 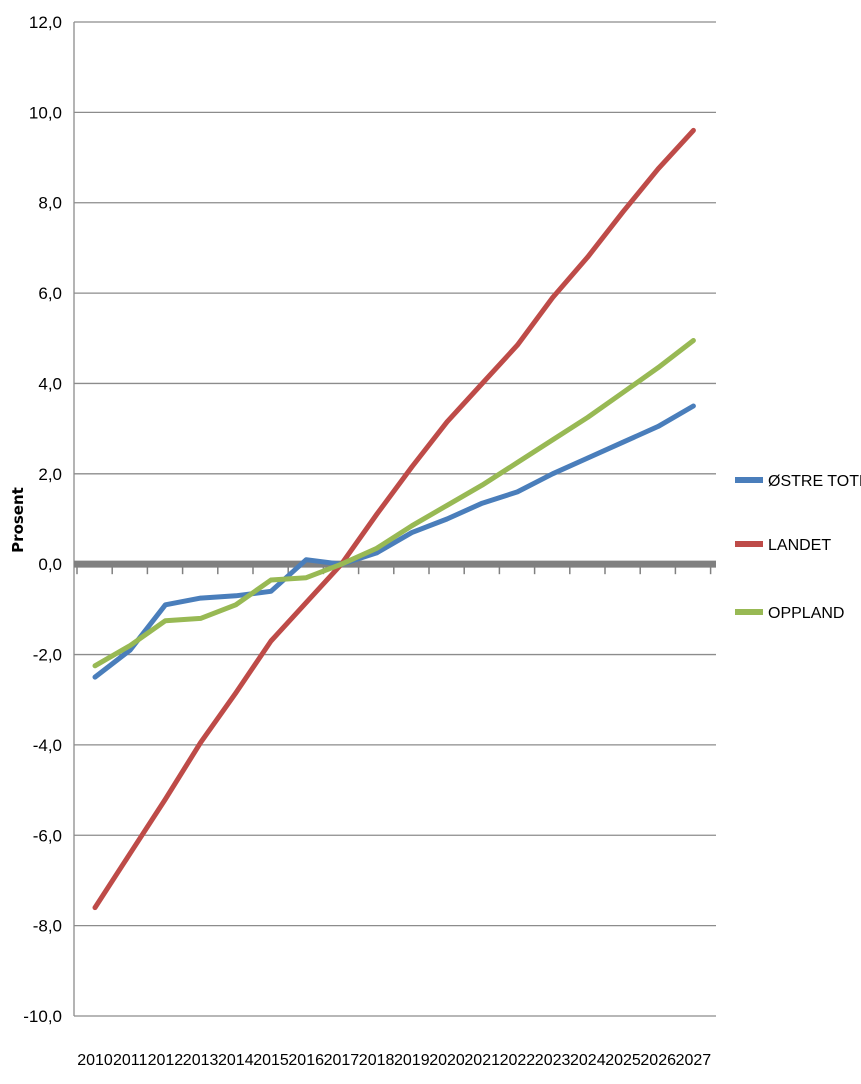 I want to click on legend-label: LANDET, so click(x=799, y=545).